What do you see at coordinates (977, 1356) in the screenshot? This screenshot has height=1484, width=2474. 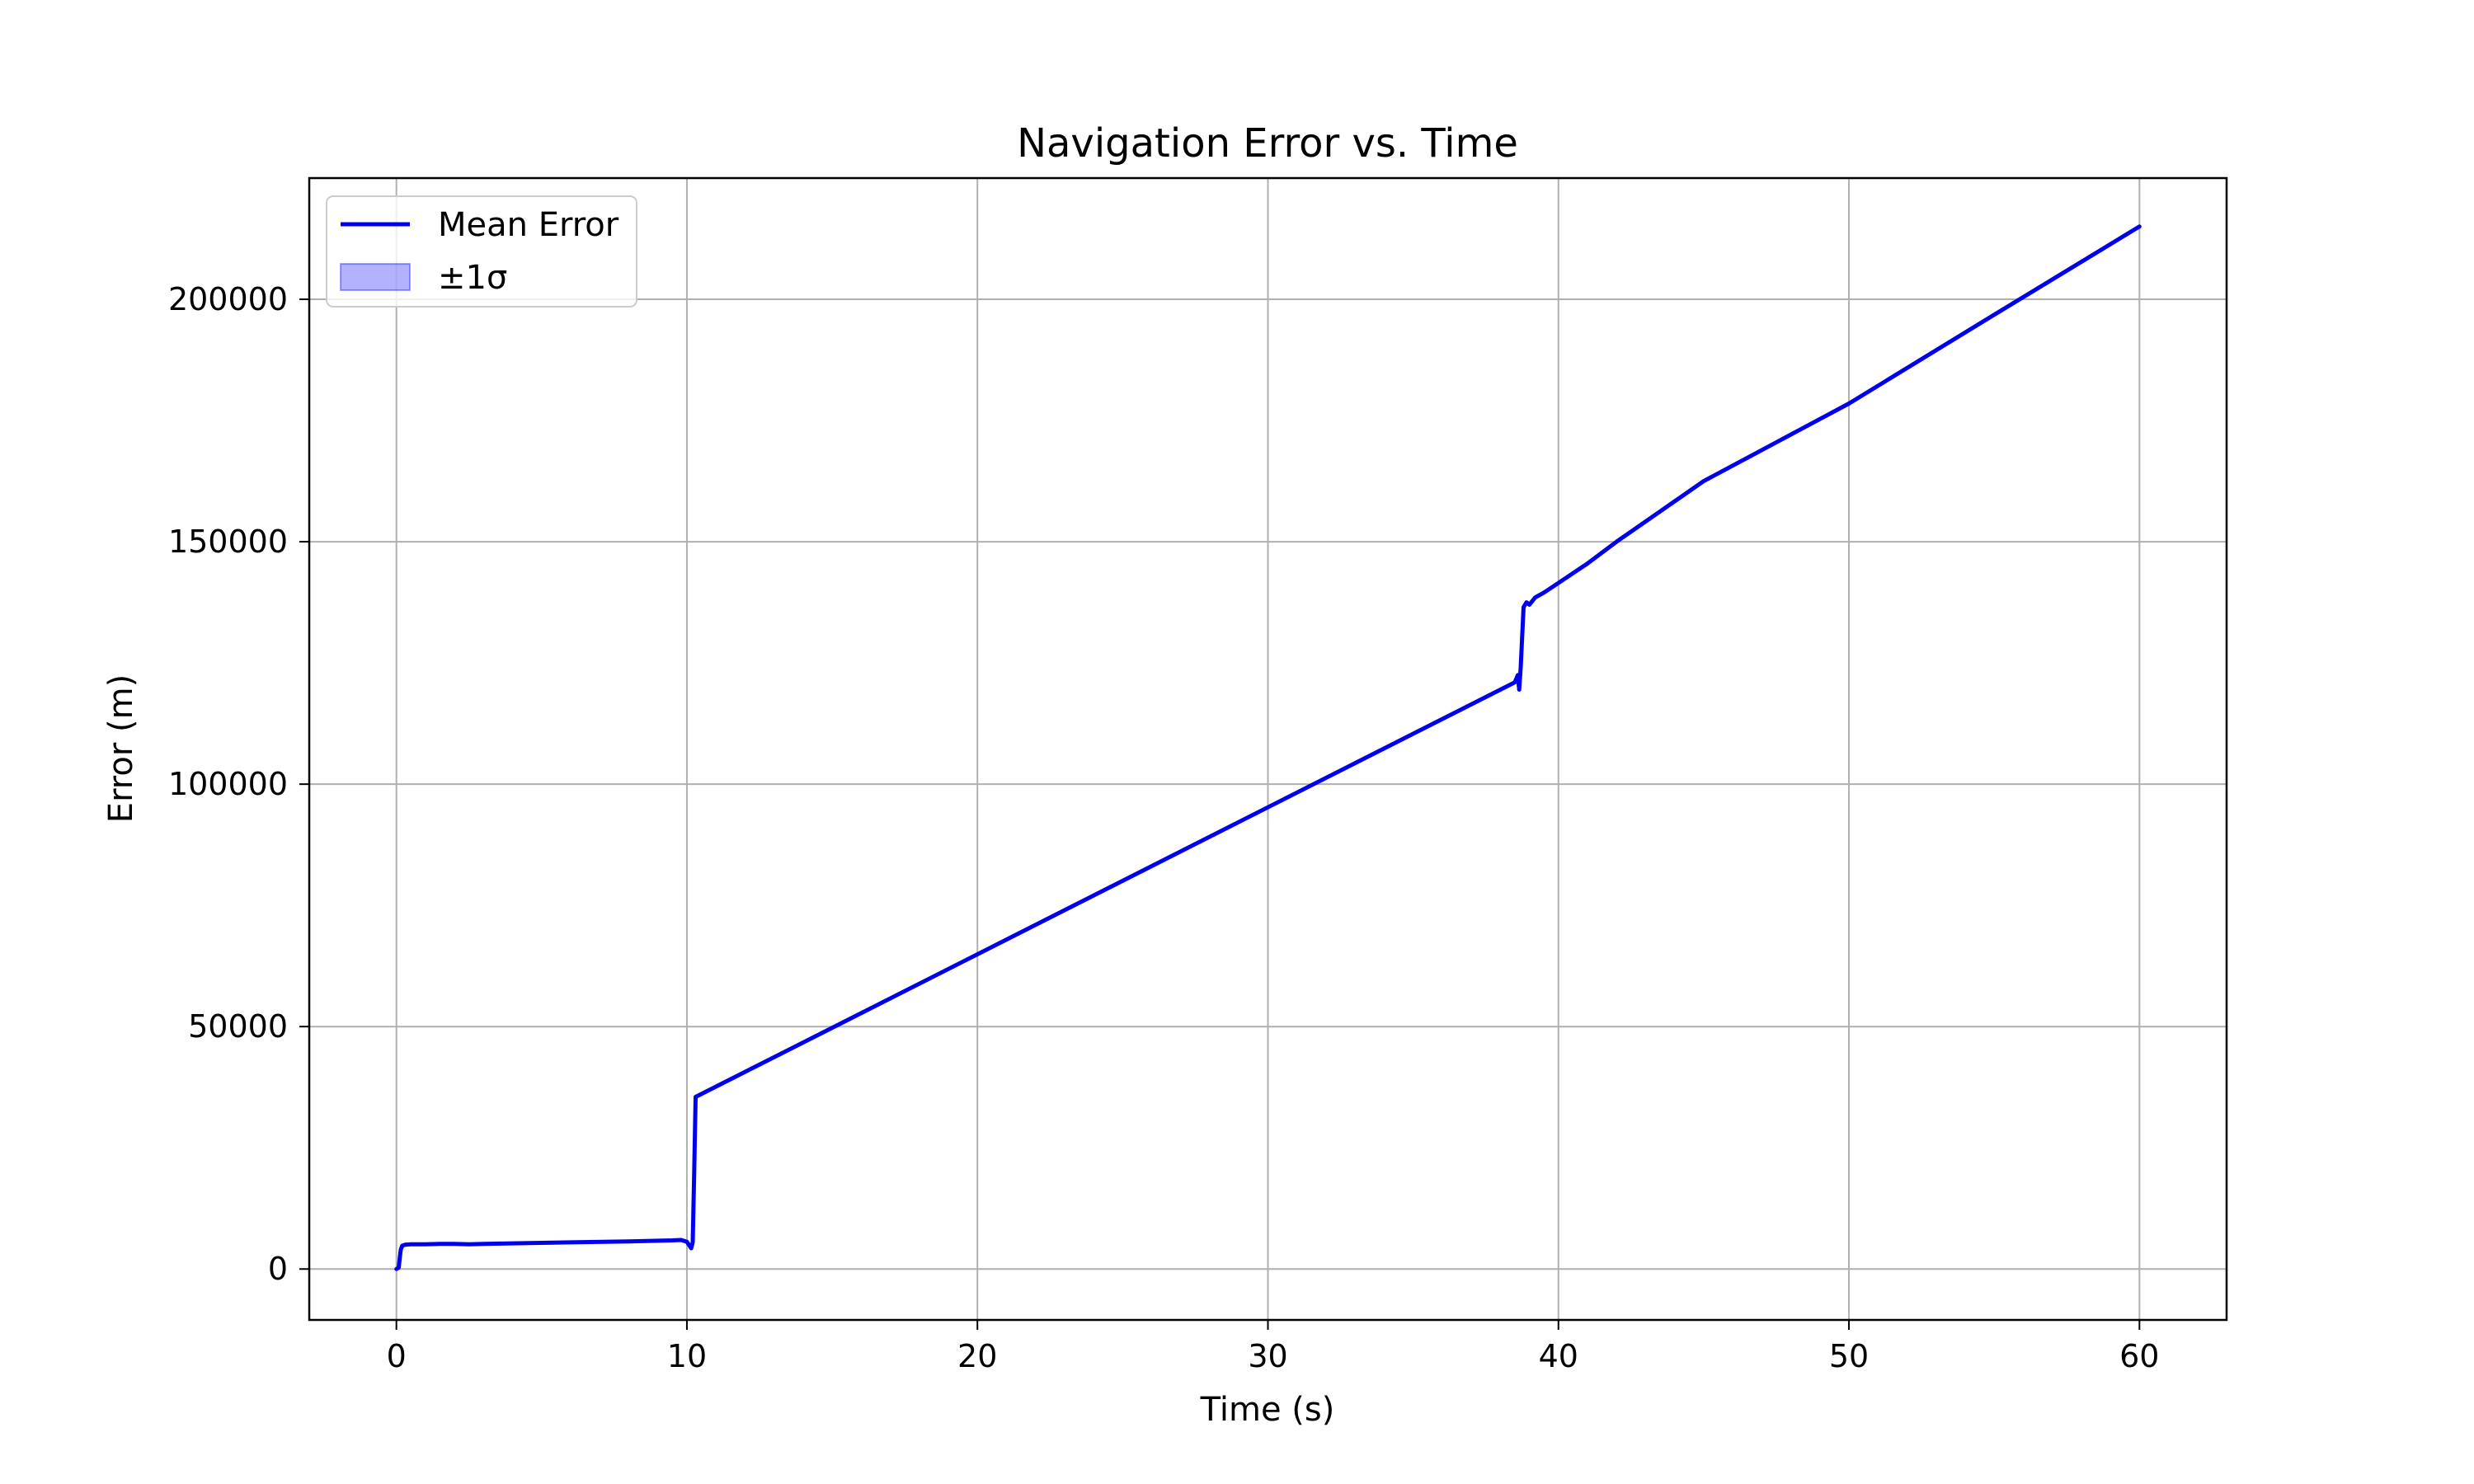 I see `x-tick-label: 20` at bounding box center [977, 1356].